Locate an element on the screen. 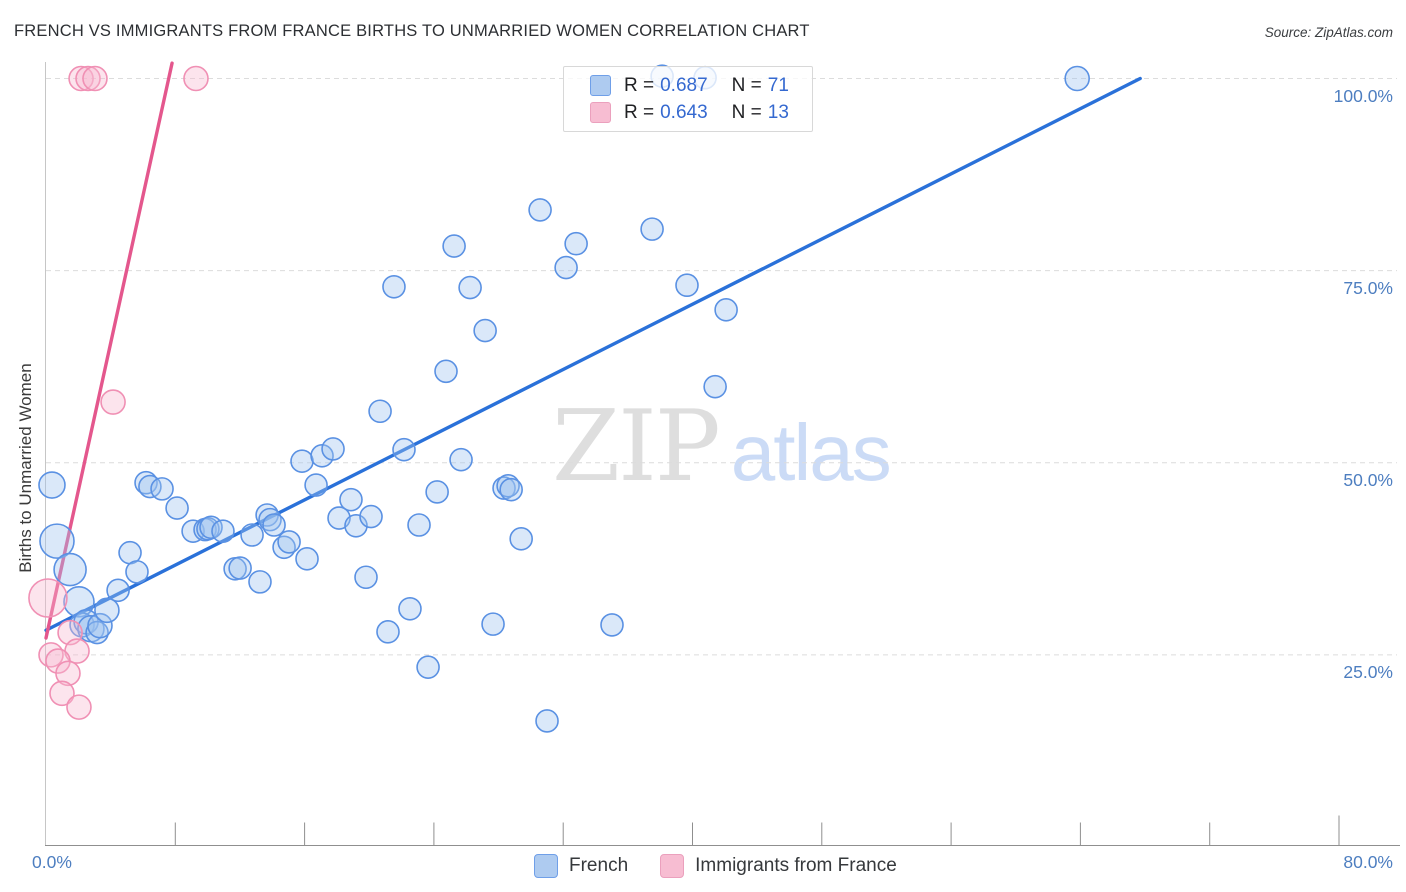 This screenshot has height=892, width=1406. watermark-zip: ZIP is located at coordinates (636, 447).